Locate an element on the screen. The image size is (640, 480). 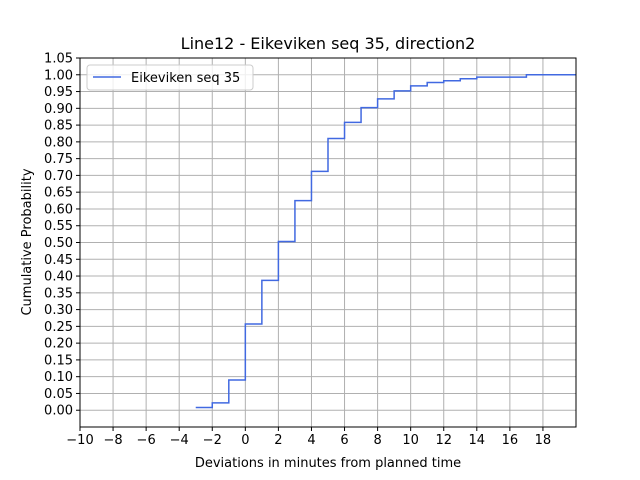
y-tick-label: 1.05 is located at coordinates (58, 59).